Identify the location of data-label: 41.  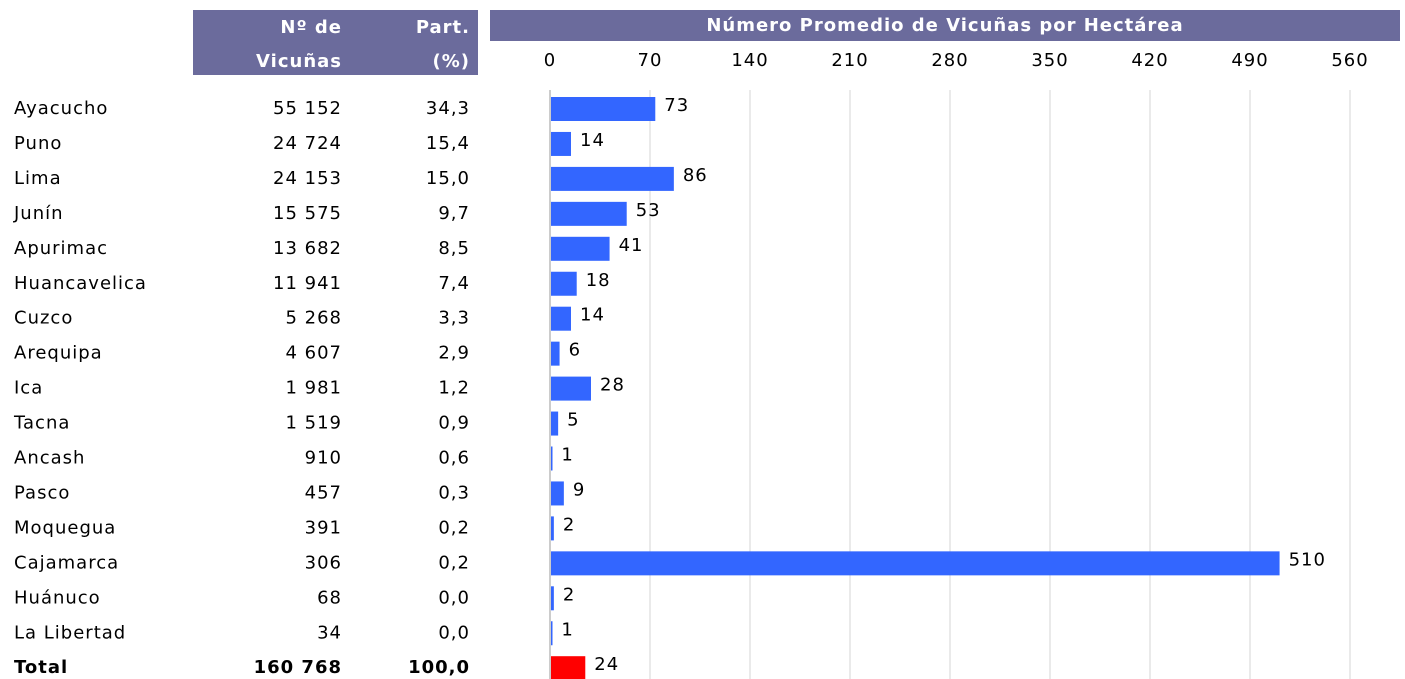
(631, 245).